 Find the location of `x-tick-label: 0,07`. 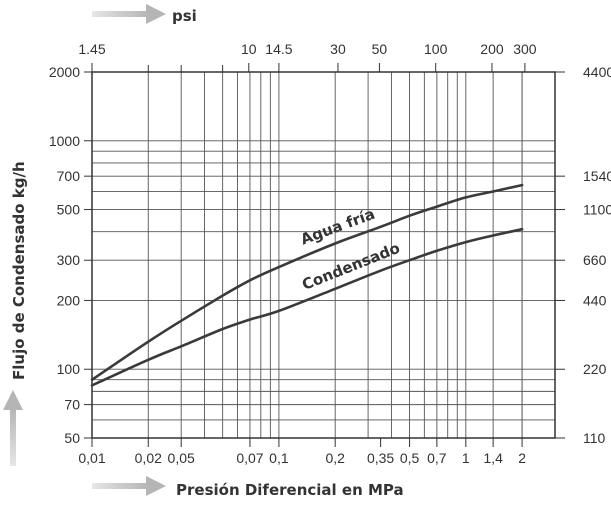

x-tick-label: 0,07 is located at coordinates (249, 458).